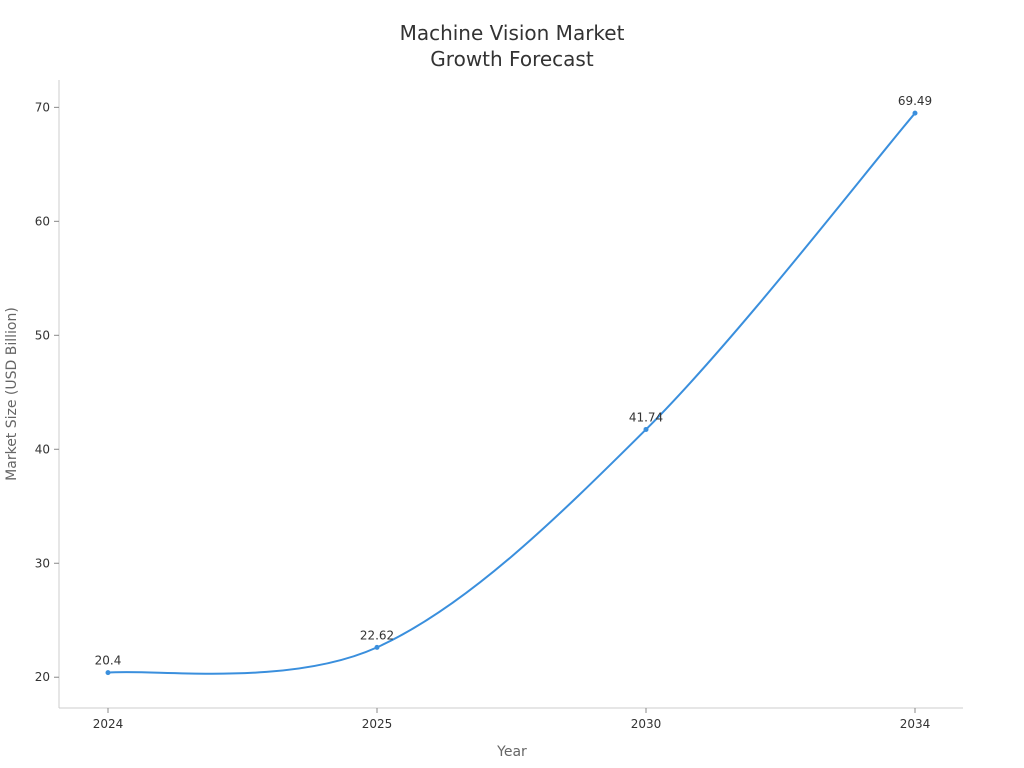 This screenshot has width=1024, height=768. Describe the element at coordinates (377, 635) in the screenshot. I see `data-label: 22.62` at that location.